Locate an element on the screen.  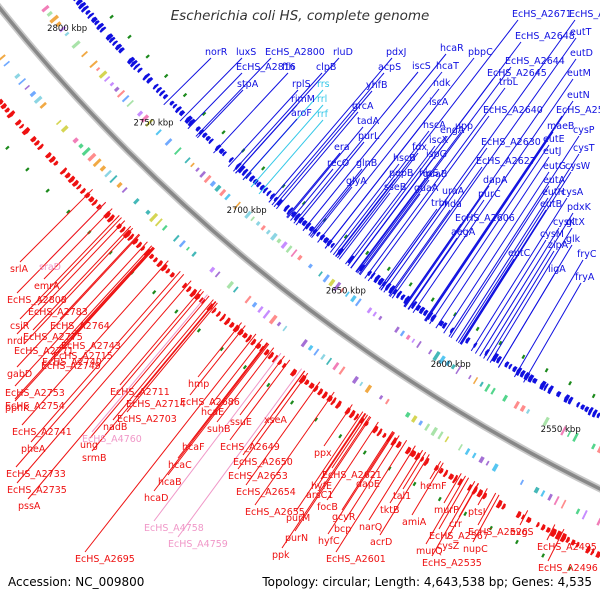
forward-gene-label: EcHS_A2581 is located at coordinates (578, 110).